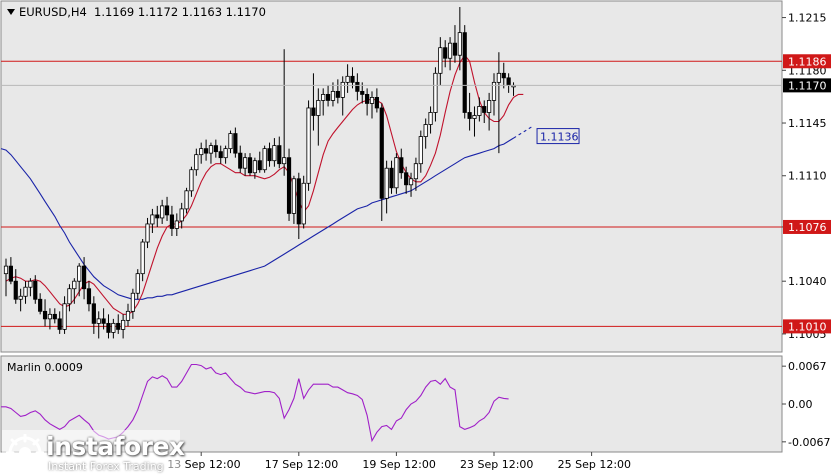  I want to click on marlin-line, so click(255, 403).